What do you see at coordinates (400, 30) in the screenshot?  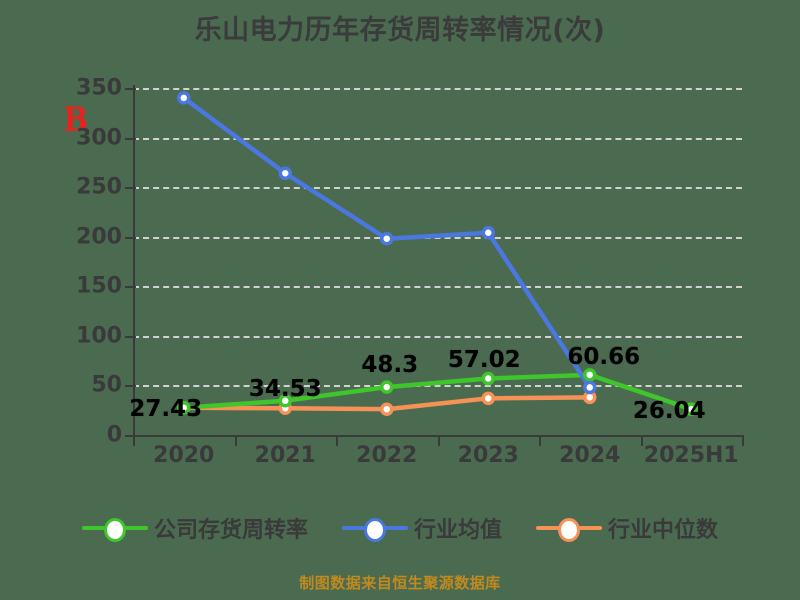 I see `chart-title: 乐山电力历年存货周转率情况(次)` at bounding box center [400, 30].